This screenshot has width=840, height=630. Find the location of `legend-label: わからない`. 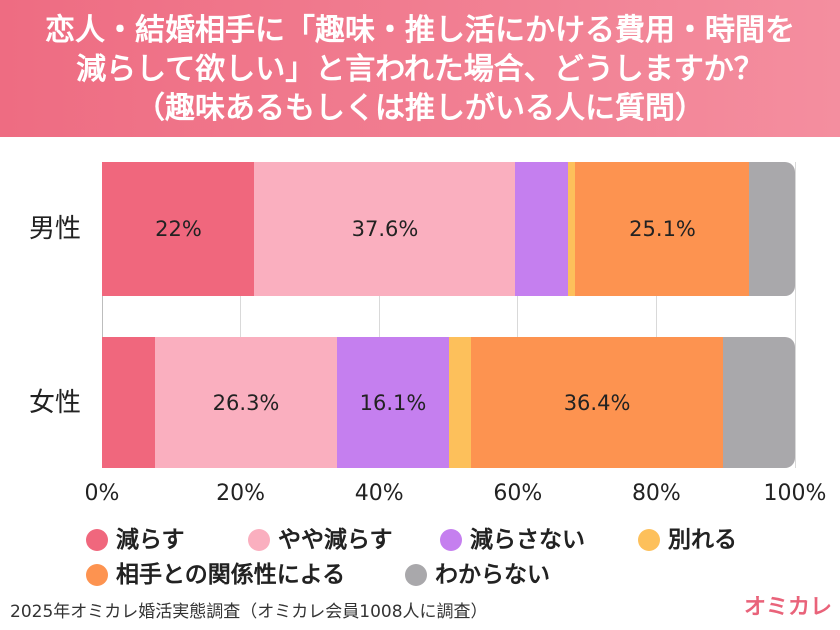

legend-label: わからない is located at coordinates (492, 575).